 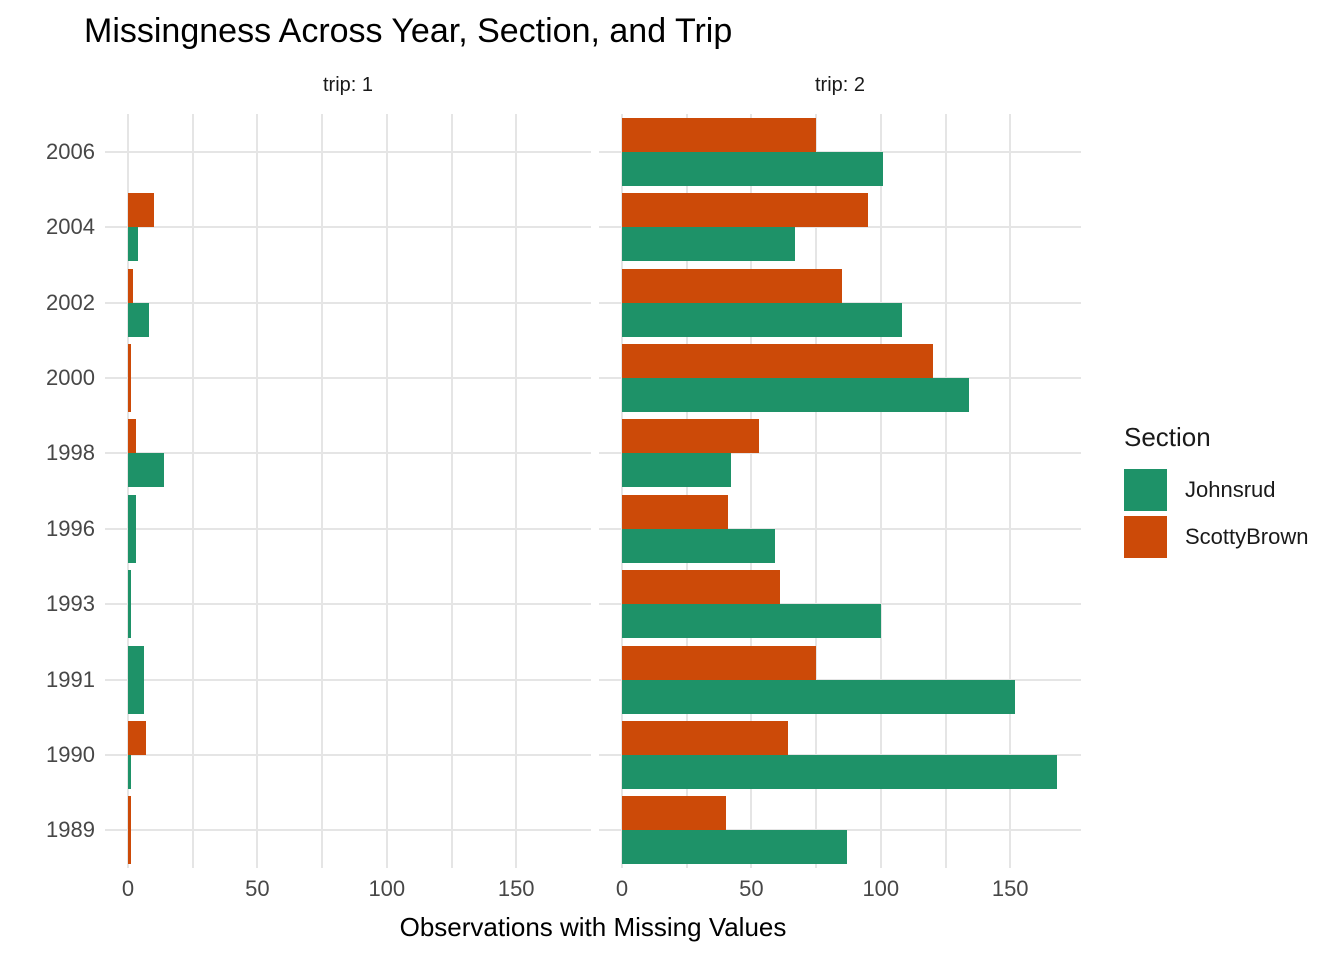 I want to click on y-tick-label: 1989, so click(x=70, y=830).